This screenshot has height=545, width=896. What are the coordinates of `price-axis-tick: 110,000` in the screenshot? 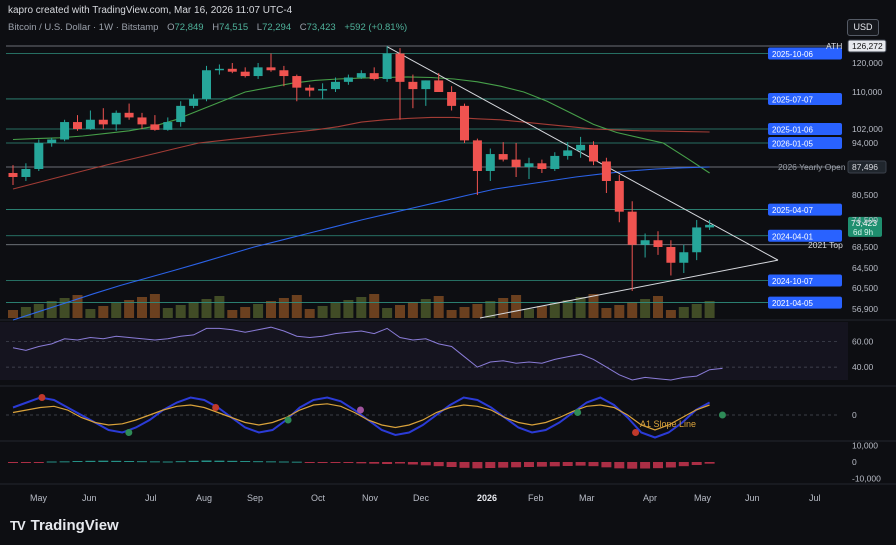 It's located at (867, 92).